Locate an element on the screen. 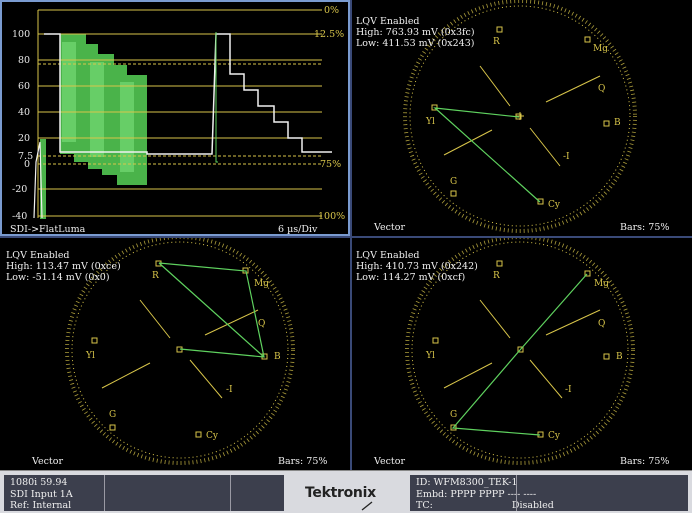 The height and width of the screenshot is (513, 692). tc-readout: TC: Disabled is located at coordinates (549, 506).